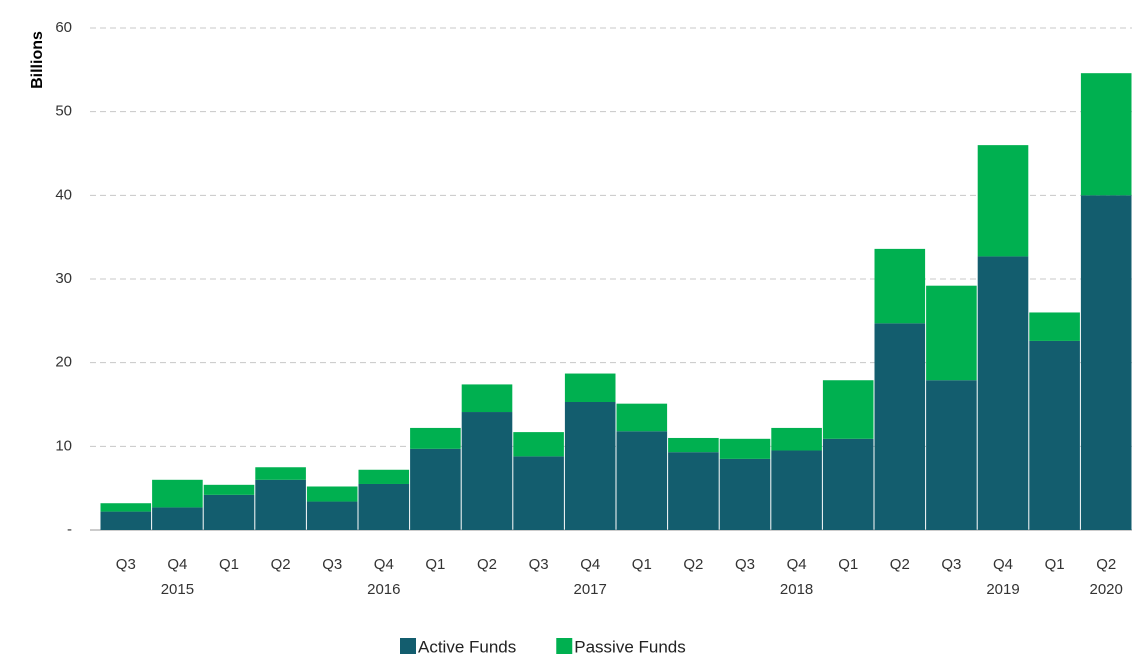 This screenshot has height=656, width=1132. Describe the element at coordinates (467, 646) in the screenshot. I see `legend-label: Active Funds` at that location.